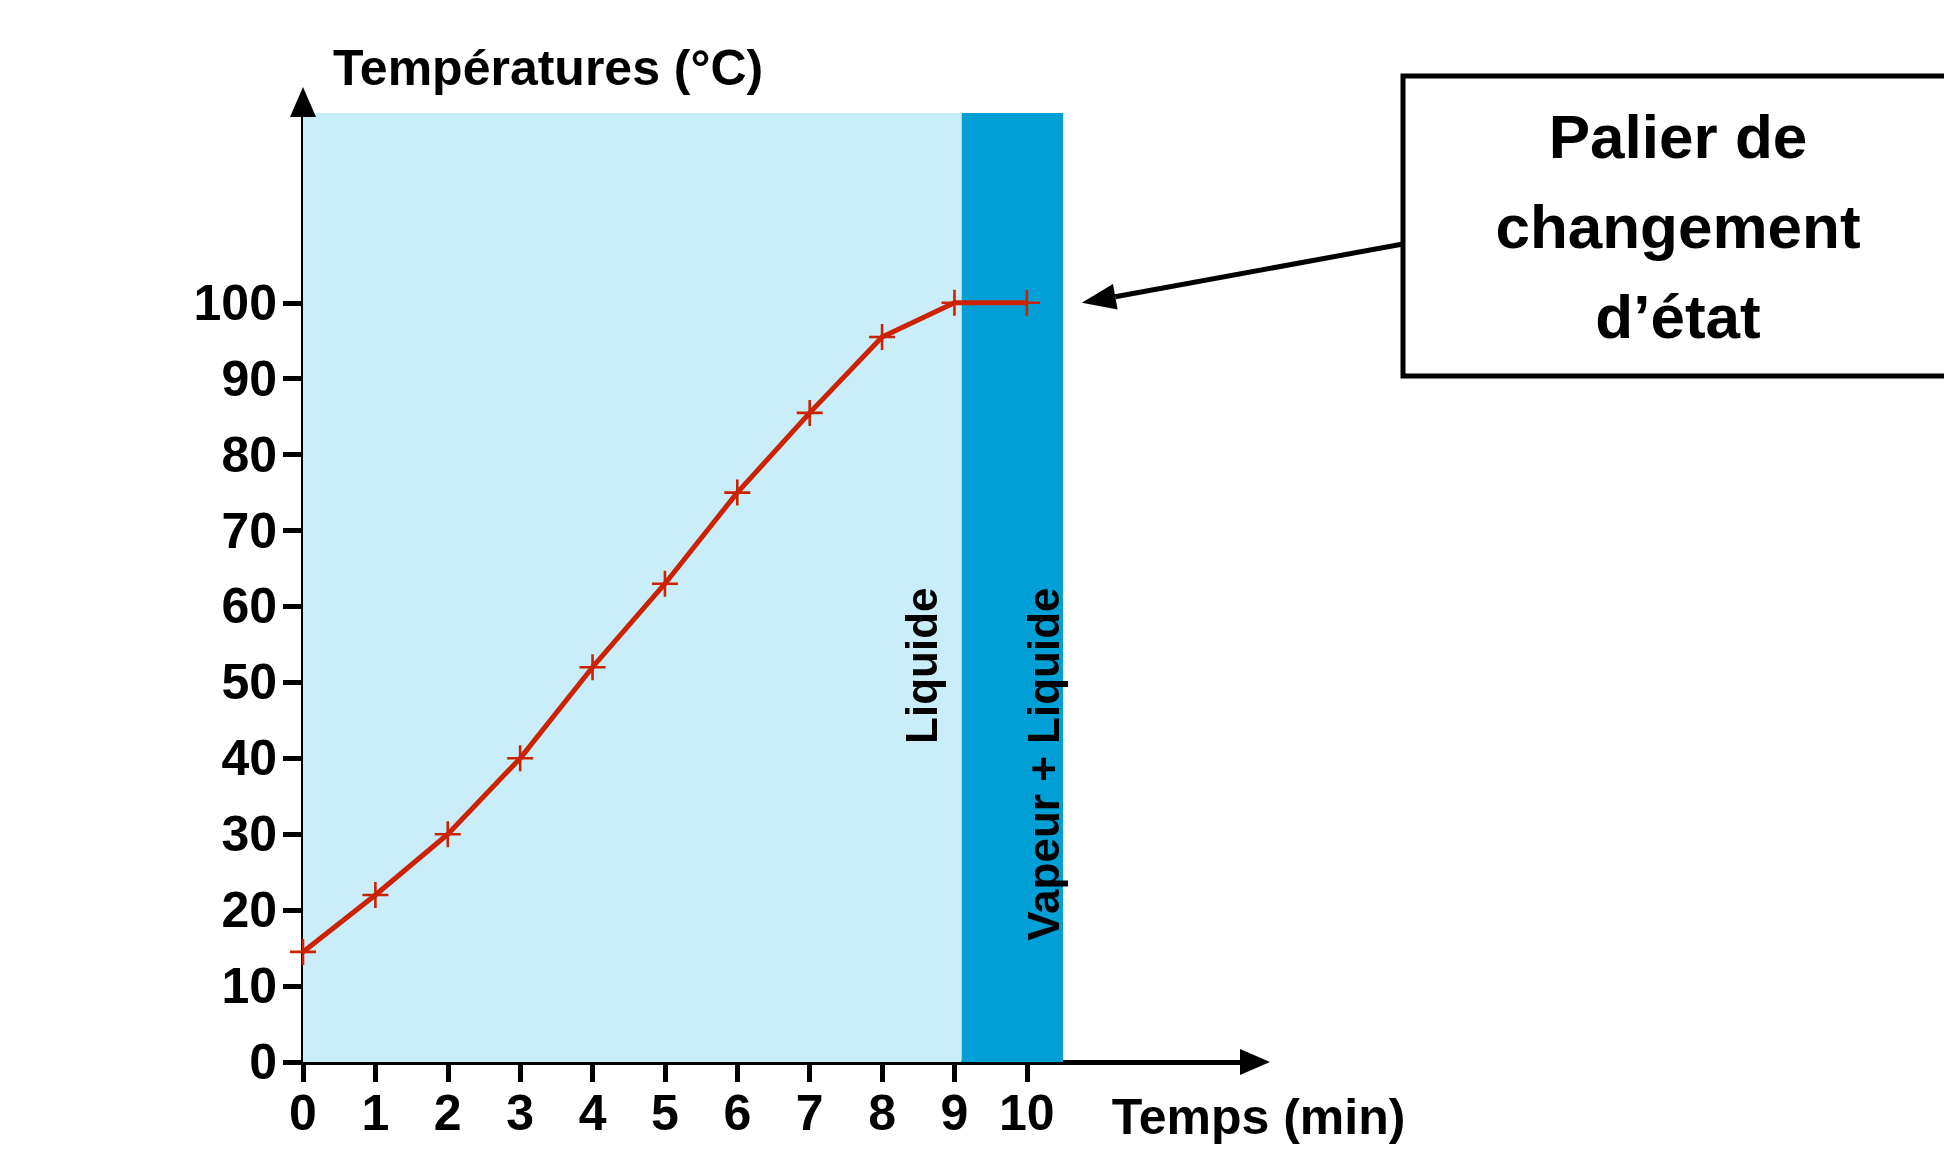 This screenshot has height=1175, width=1952. What do you see at coordinates (235, 302) in the screenshot?
I see `y-tick-label: 100` at bounding box center [235, 302].